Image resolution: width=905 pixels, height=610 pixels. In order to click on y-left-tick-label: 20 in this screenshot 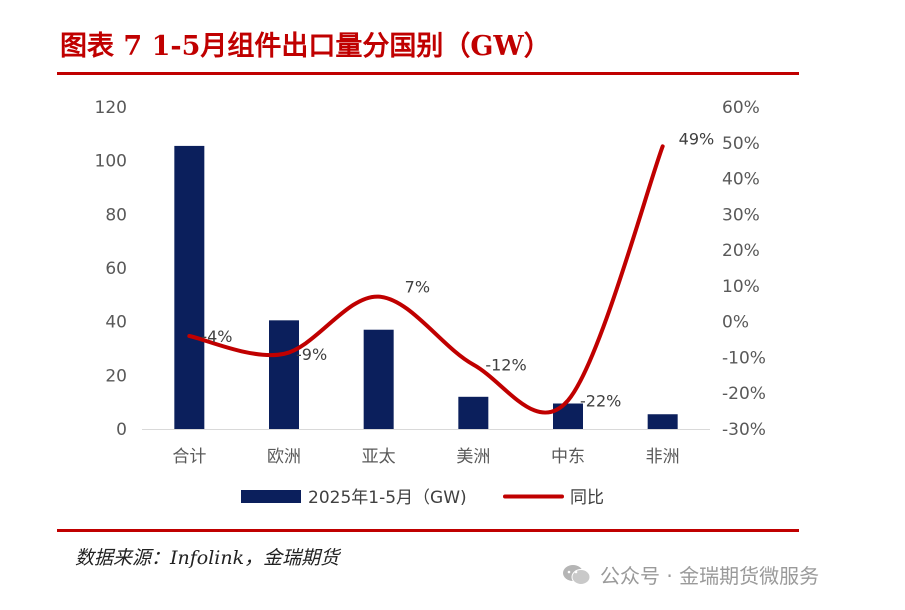, I will do `click(116, 376)`.